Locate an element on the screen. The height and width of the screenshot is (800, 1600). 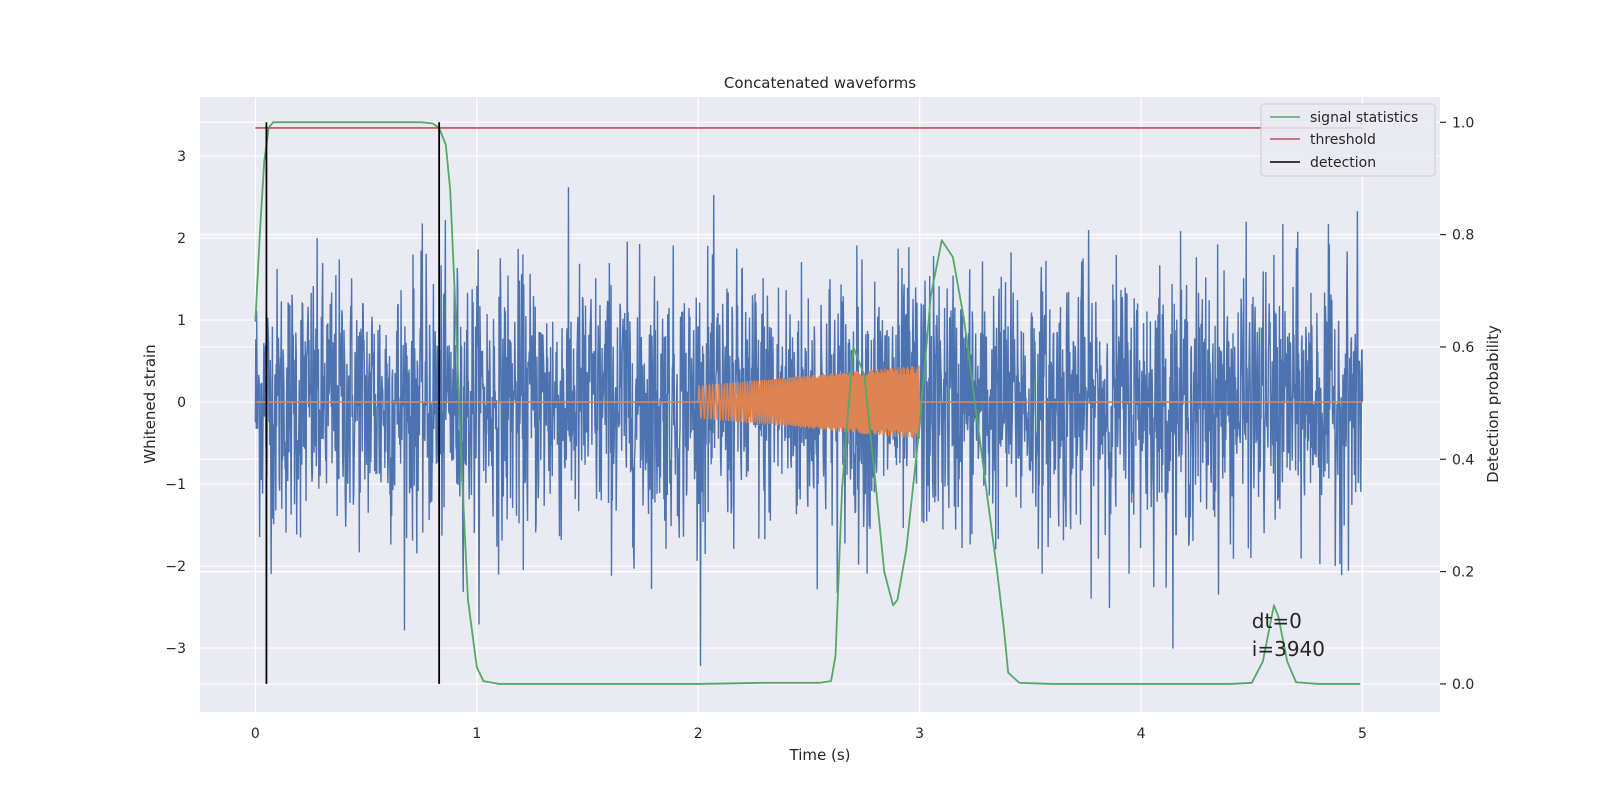
y-right-tick-label: 0.8 is located at coordinates (1463, 236).